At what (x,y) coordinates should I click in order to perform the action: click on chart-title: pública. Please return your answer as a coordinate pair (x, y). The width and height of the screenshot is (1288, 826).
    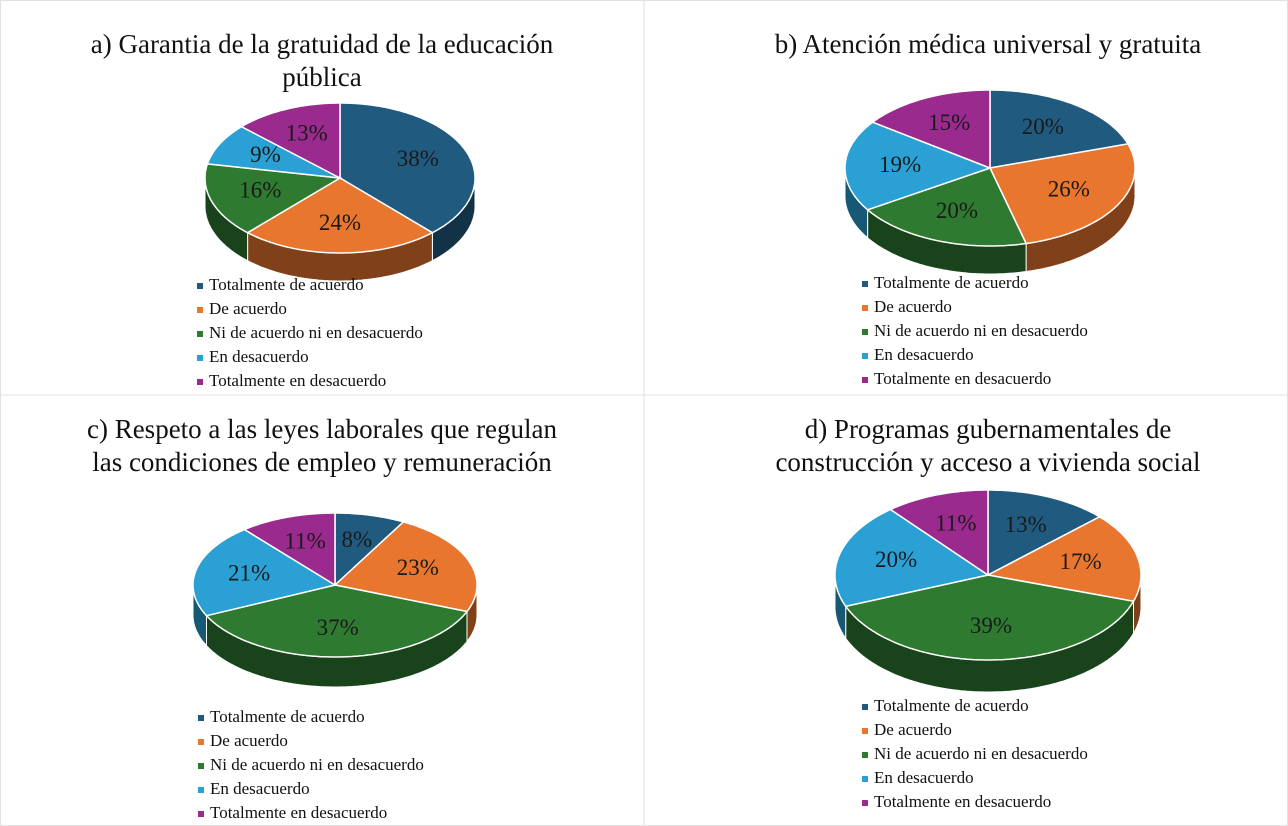
    Looking at the image, I should click on (321, 77).